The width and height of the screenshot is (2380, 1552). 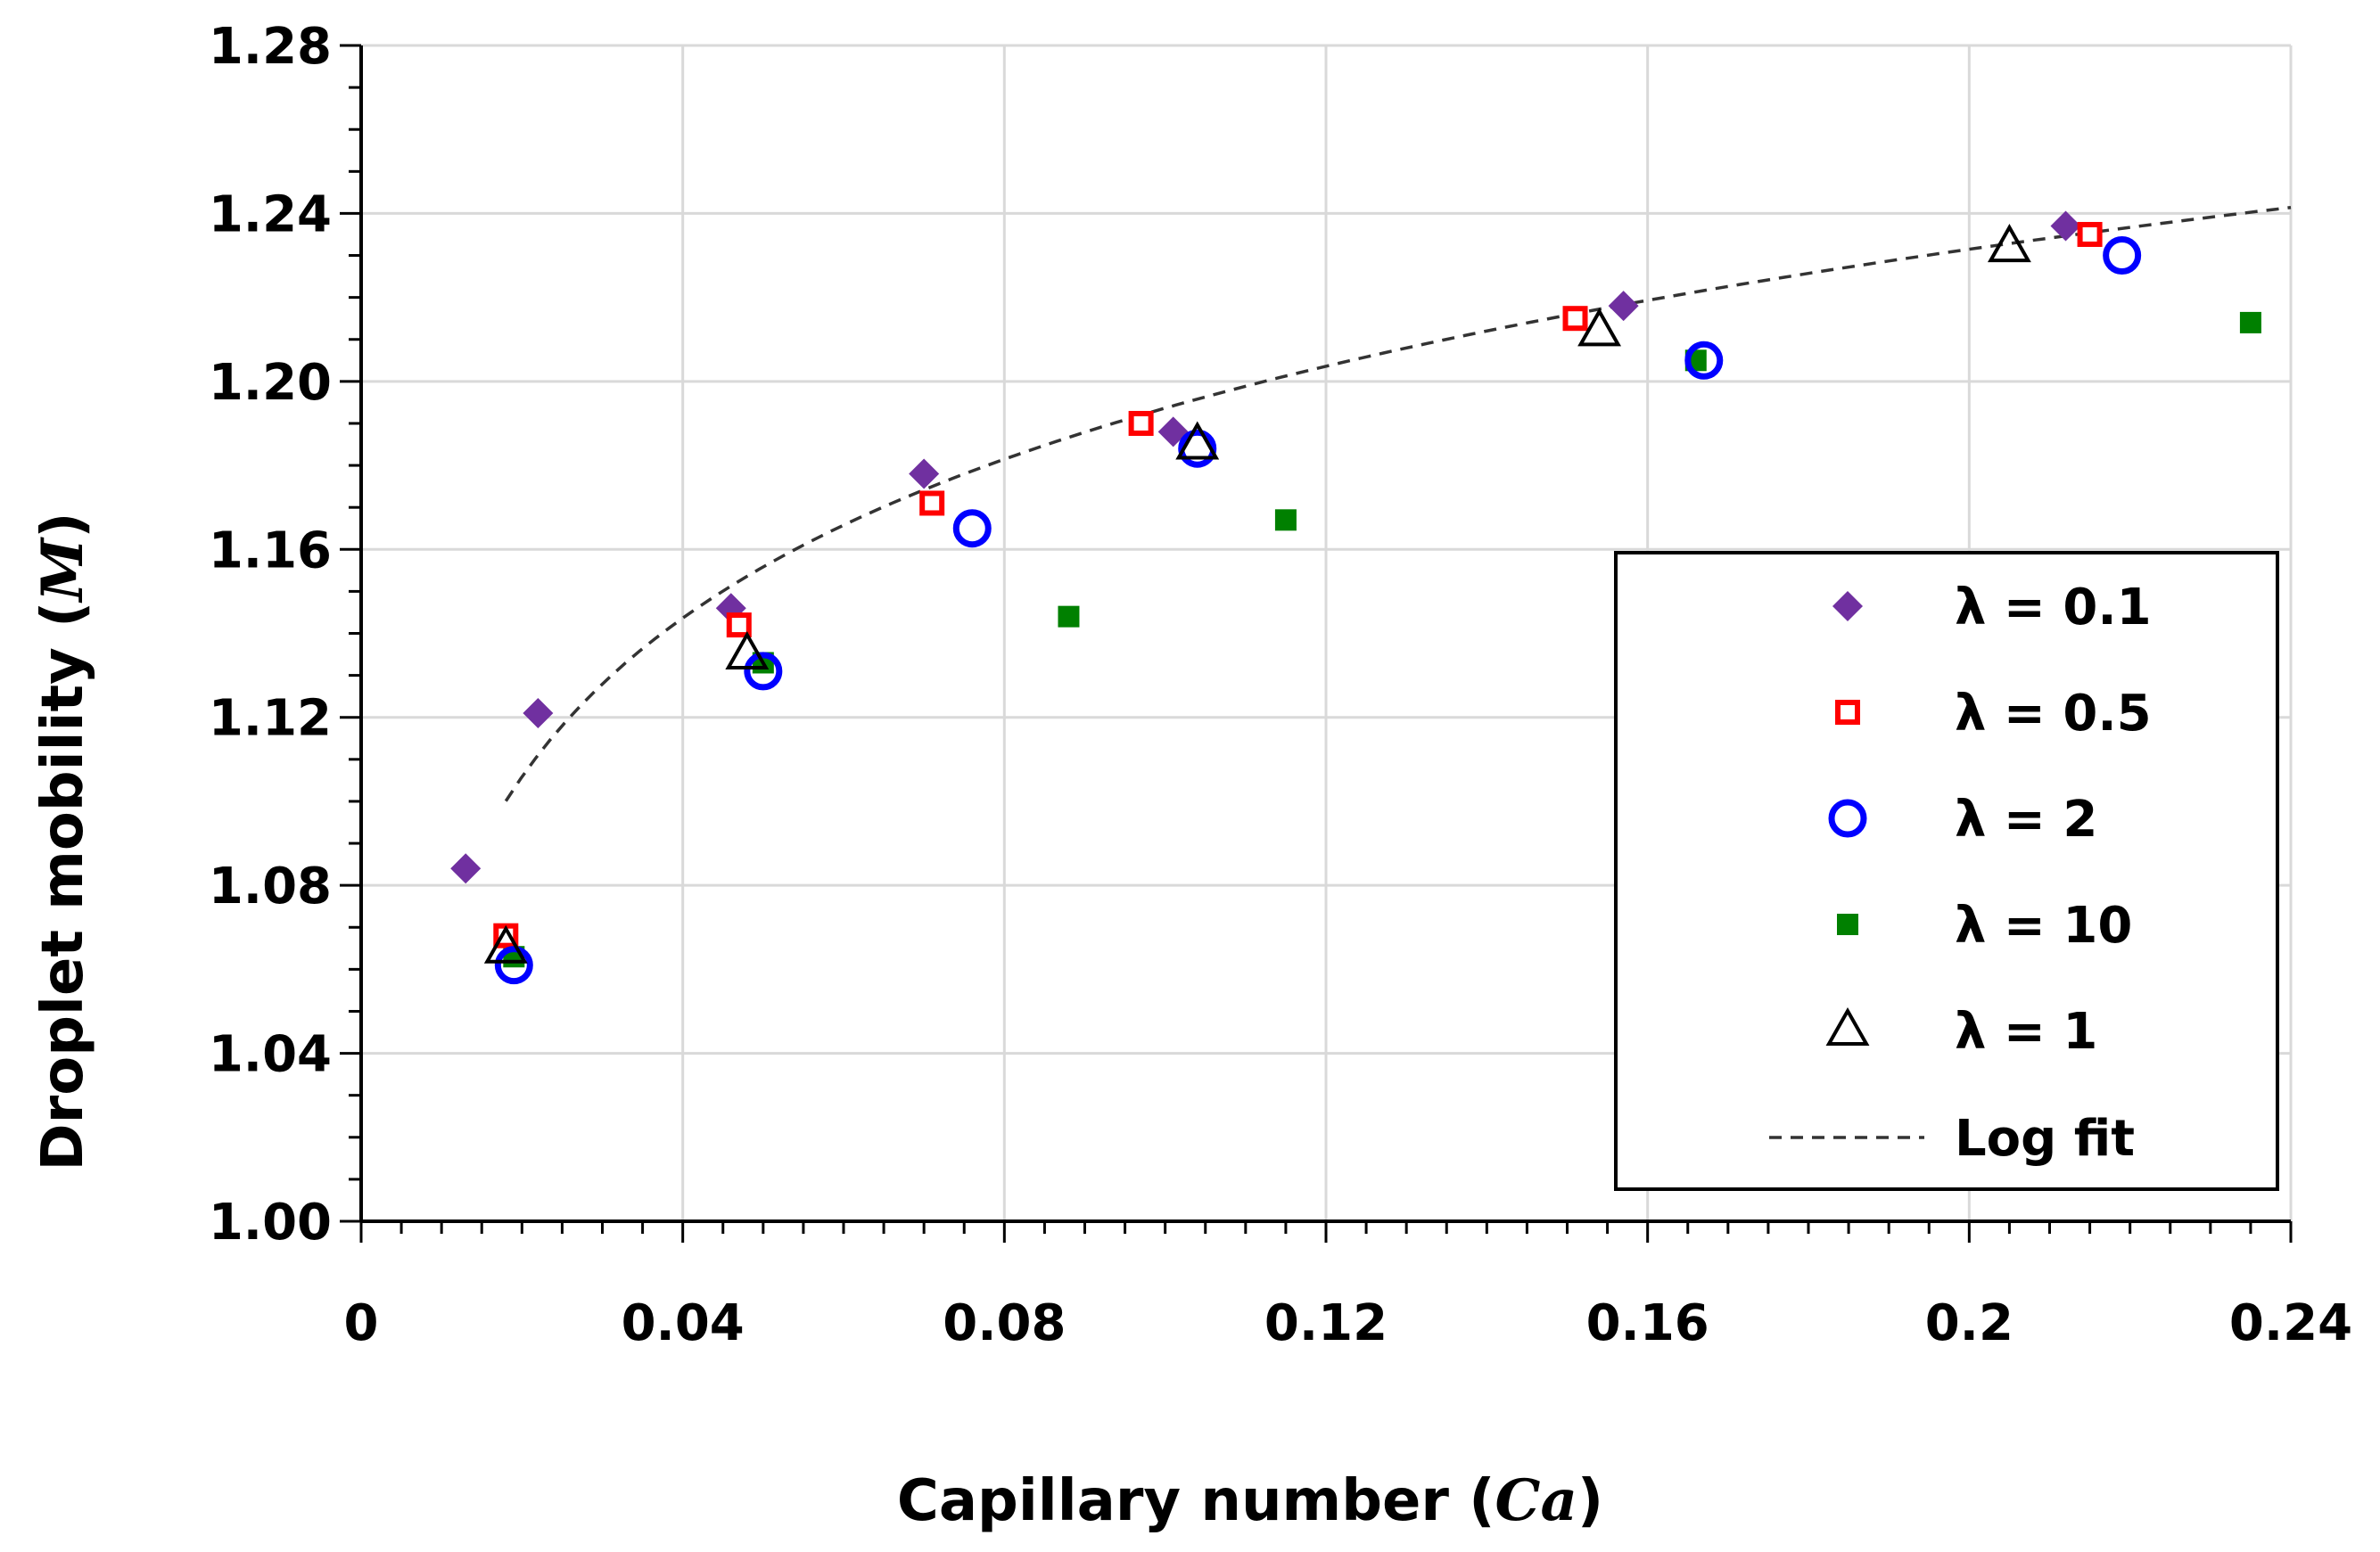 I want to click on y-tick-label: 1.00, so click(x=270, y=1223).